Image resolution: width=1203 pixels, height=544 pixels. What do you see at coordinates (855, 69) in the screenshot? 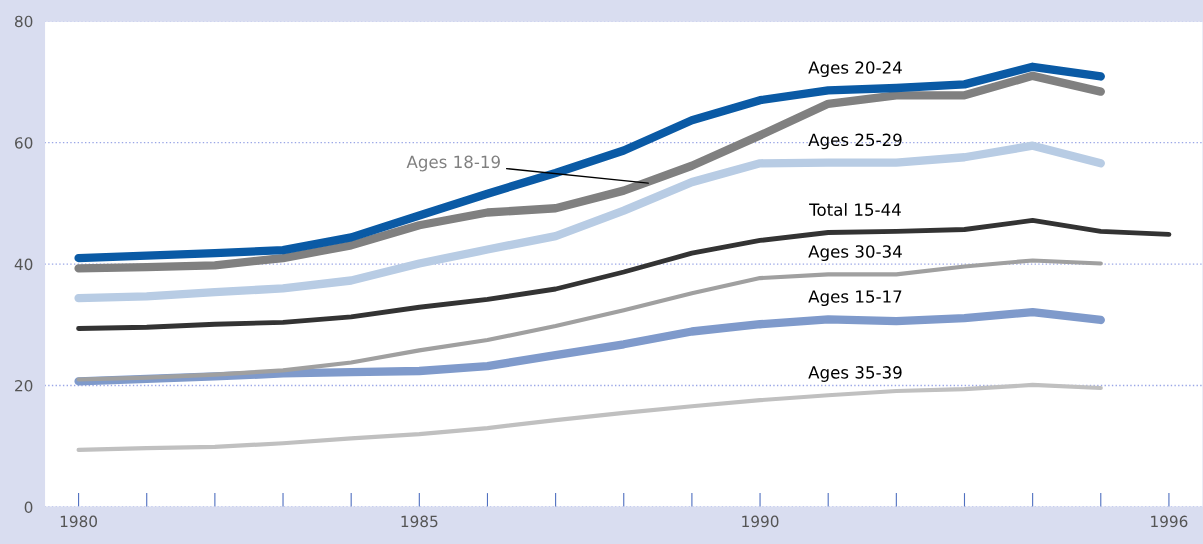
I see `series-label: Ages 20-24` at bounding box center [855, 69].